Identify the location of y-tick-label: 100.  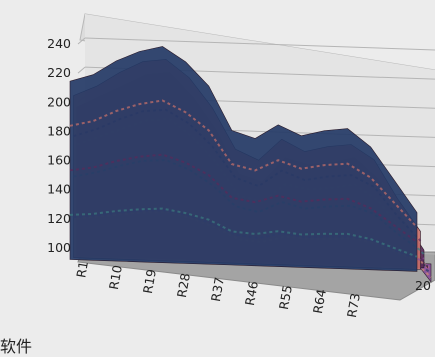
(59, 247).